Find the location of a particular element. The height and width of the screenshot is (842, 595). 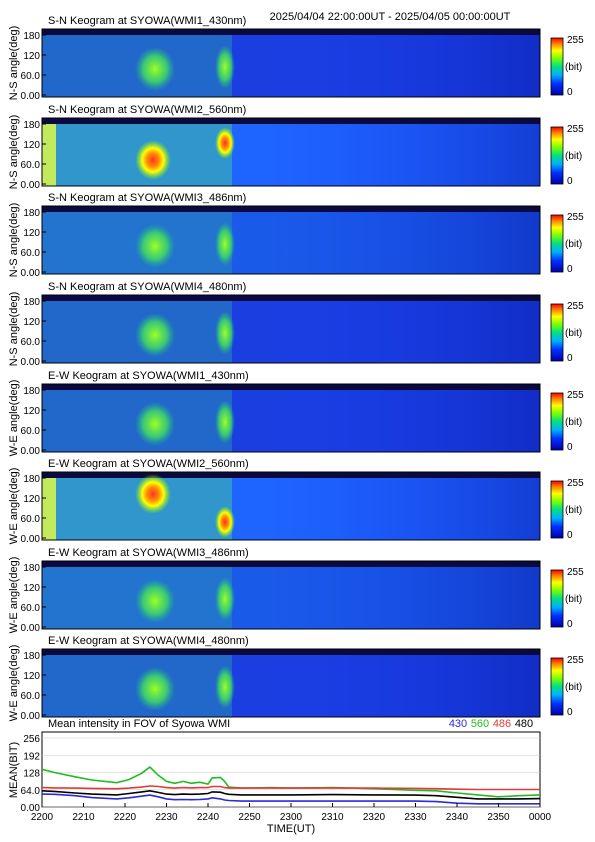

legend-entry: 486 is located at coordinates (502, 724).